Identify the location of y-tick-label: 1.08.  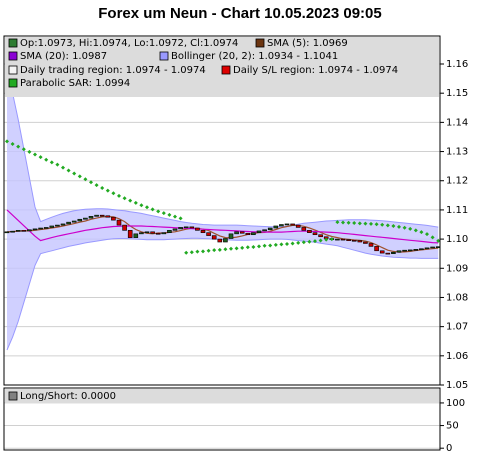
(457, 297).